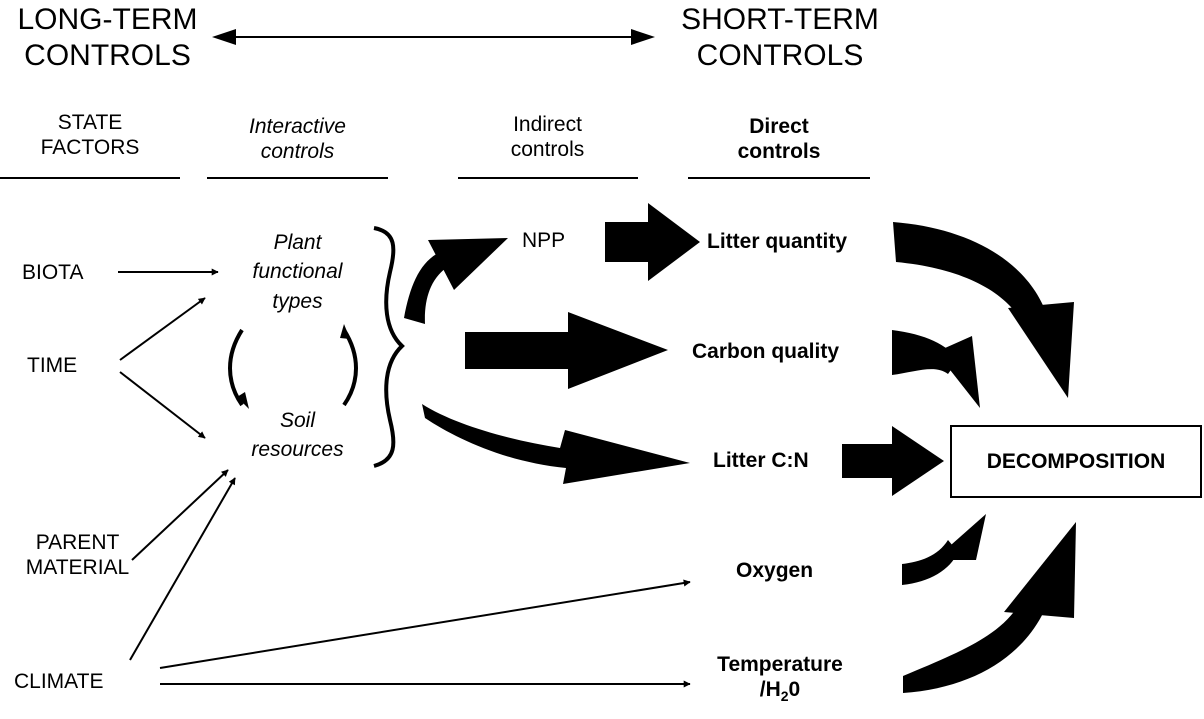  What do you see at coordinates (780, 38) in the screenshot?
I see `short-term-heading: SHORT-TERM CONTROLS` at bounding box center [780, 38].